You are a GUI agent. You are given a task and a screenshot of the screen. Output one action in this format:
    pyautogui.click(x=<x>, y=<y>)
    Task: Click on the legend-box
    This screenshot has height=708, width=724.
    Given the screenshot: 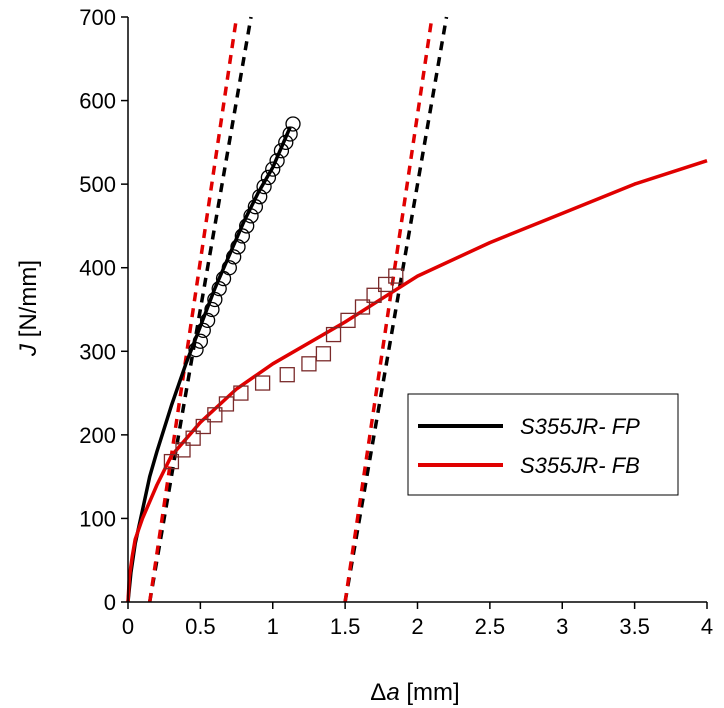 What is the action you would take?
    pyautogui.click(x=543, y=444)
    